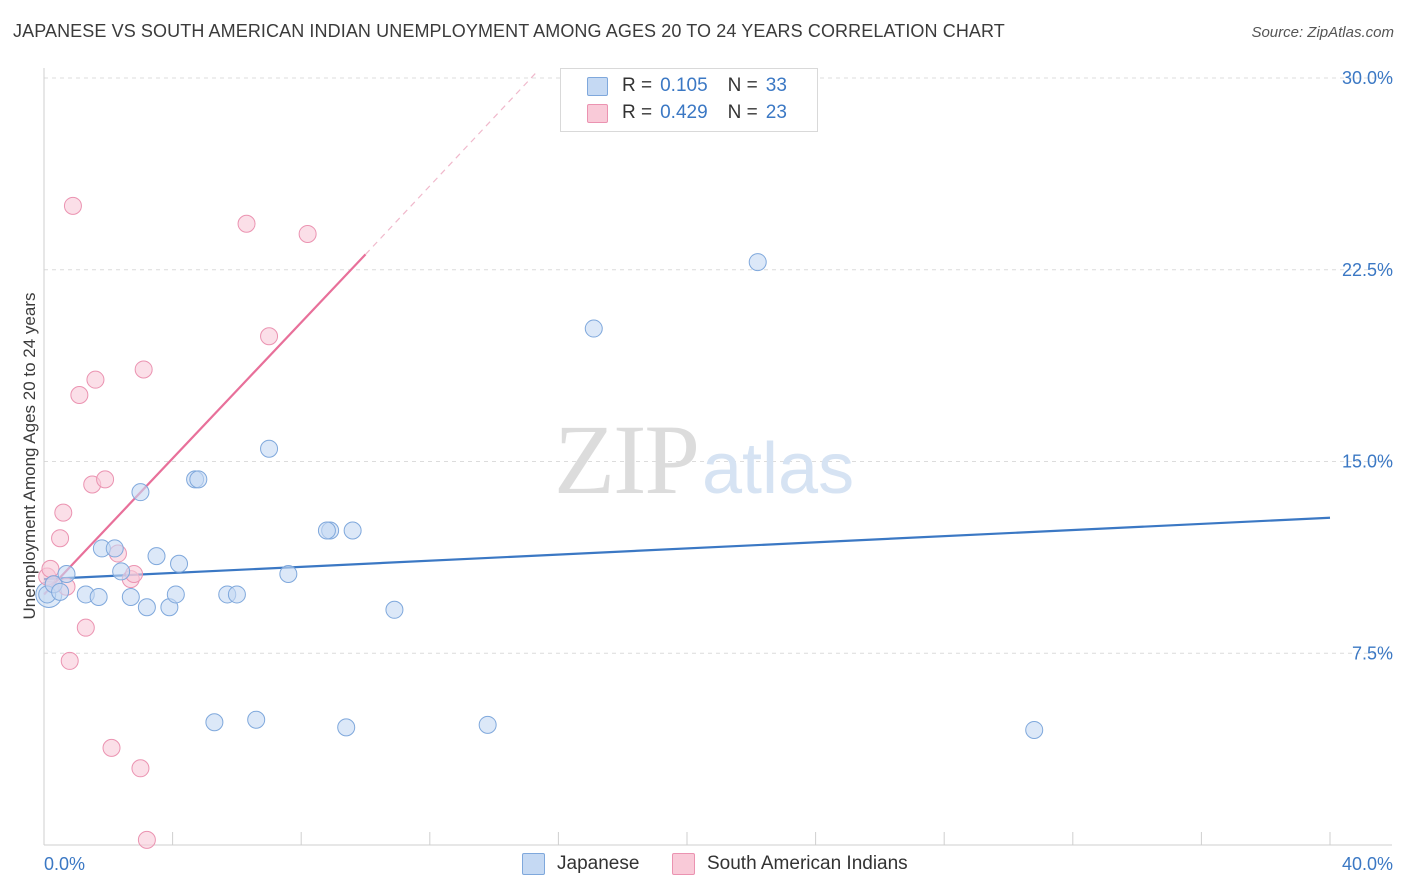 Image resolution: width=1406 pixels, height=892 pixels. I want to click on trend-line-south-american-indians, so click(205, 424).